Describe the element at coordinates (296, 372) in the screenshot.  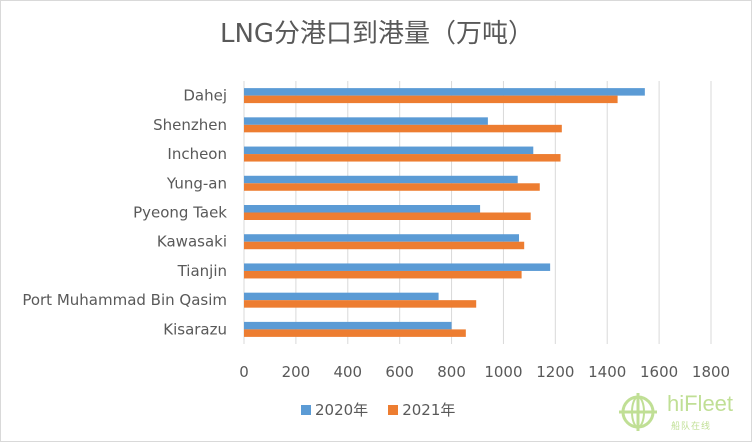
I see `x-tick-label: 200` at that location.